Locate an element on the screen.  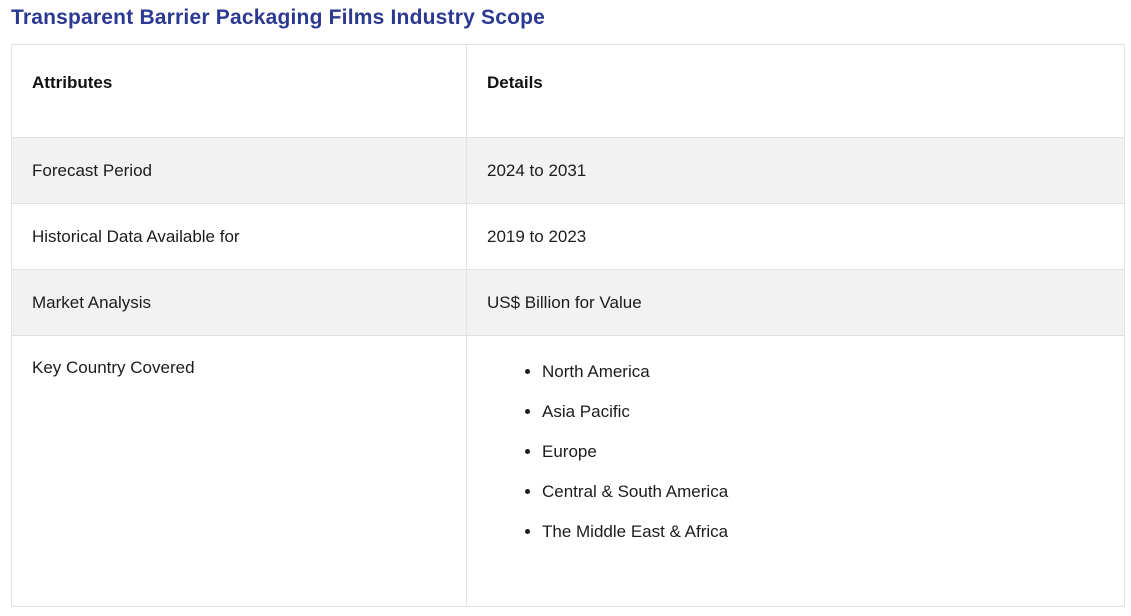
detail-cell: US$ Billion for Value is located at coordinates (795, 302).